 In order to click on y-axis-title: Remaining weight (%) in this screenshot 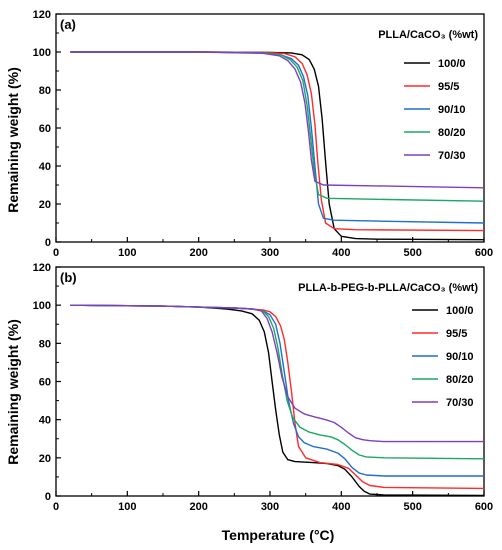, I will do `click(13, 139)`.